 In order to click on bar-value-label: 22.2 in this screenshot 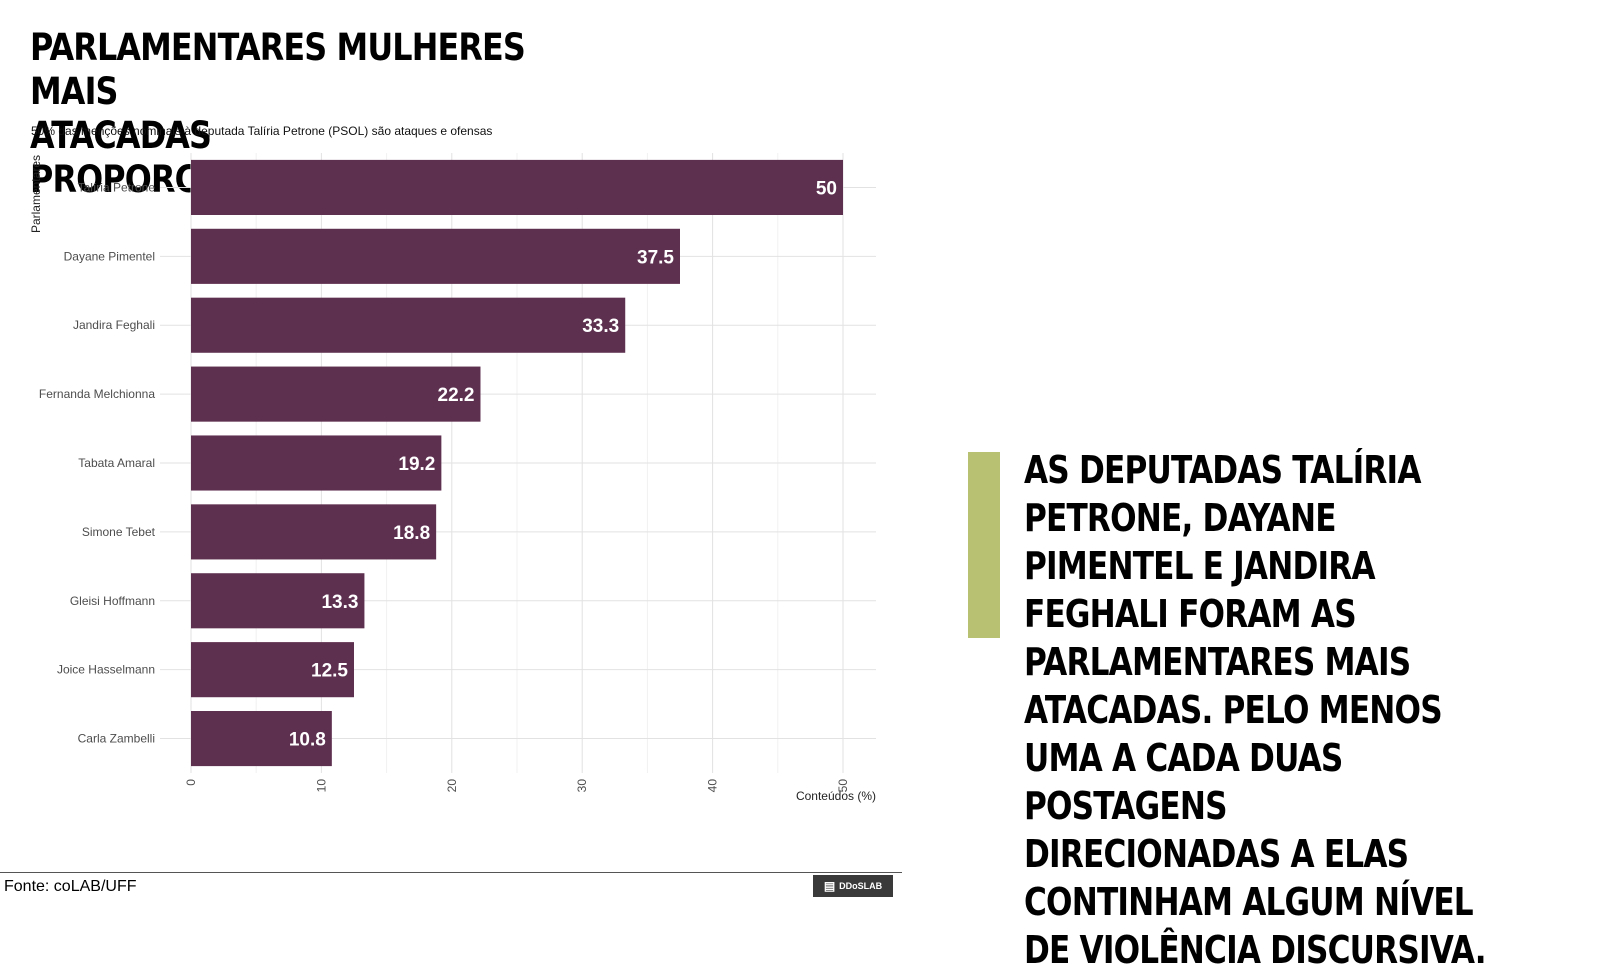, I will do `click(456, 395)`.